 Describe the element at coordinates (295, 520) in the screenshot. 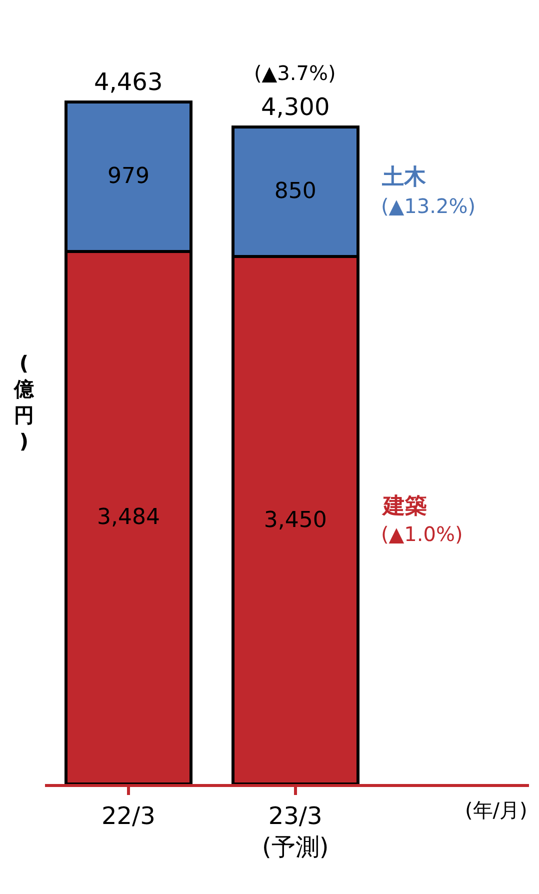

I see `data-label: 3,450` at that location.